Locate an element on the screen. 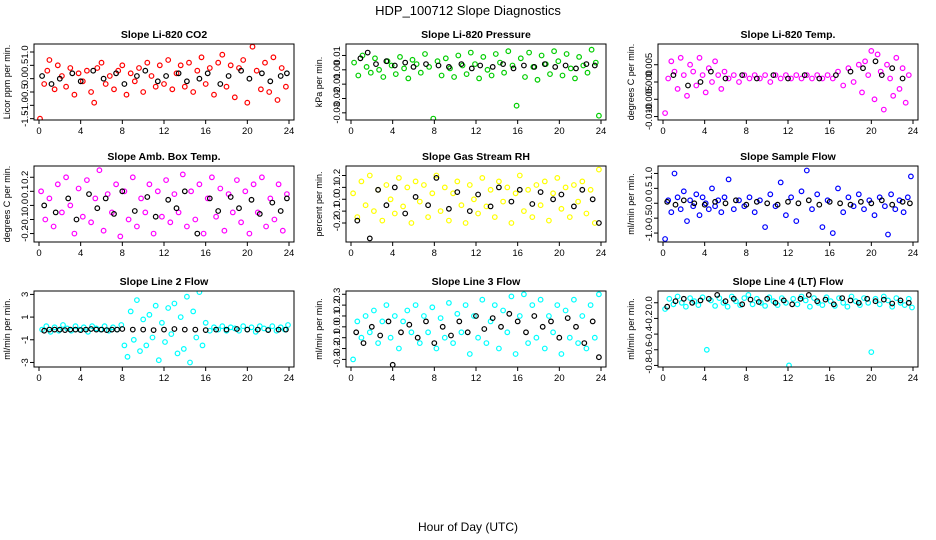  y-tick-label: 1 is located at coordinates (25, 316).